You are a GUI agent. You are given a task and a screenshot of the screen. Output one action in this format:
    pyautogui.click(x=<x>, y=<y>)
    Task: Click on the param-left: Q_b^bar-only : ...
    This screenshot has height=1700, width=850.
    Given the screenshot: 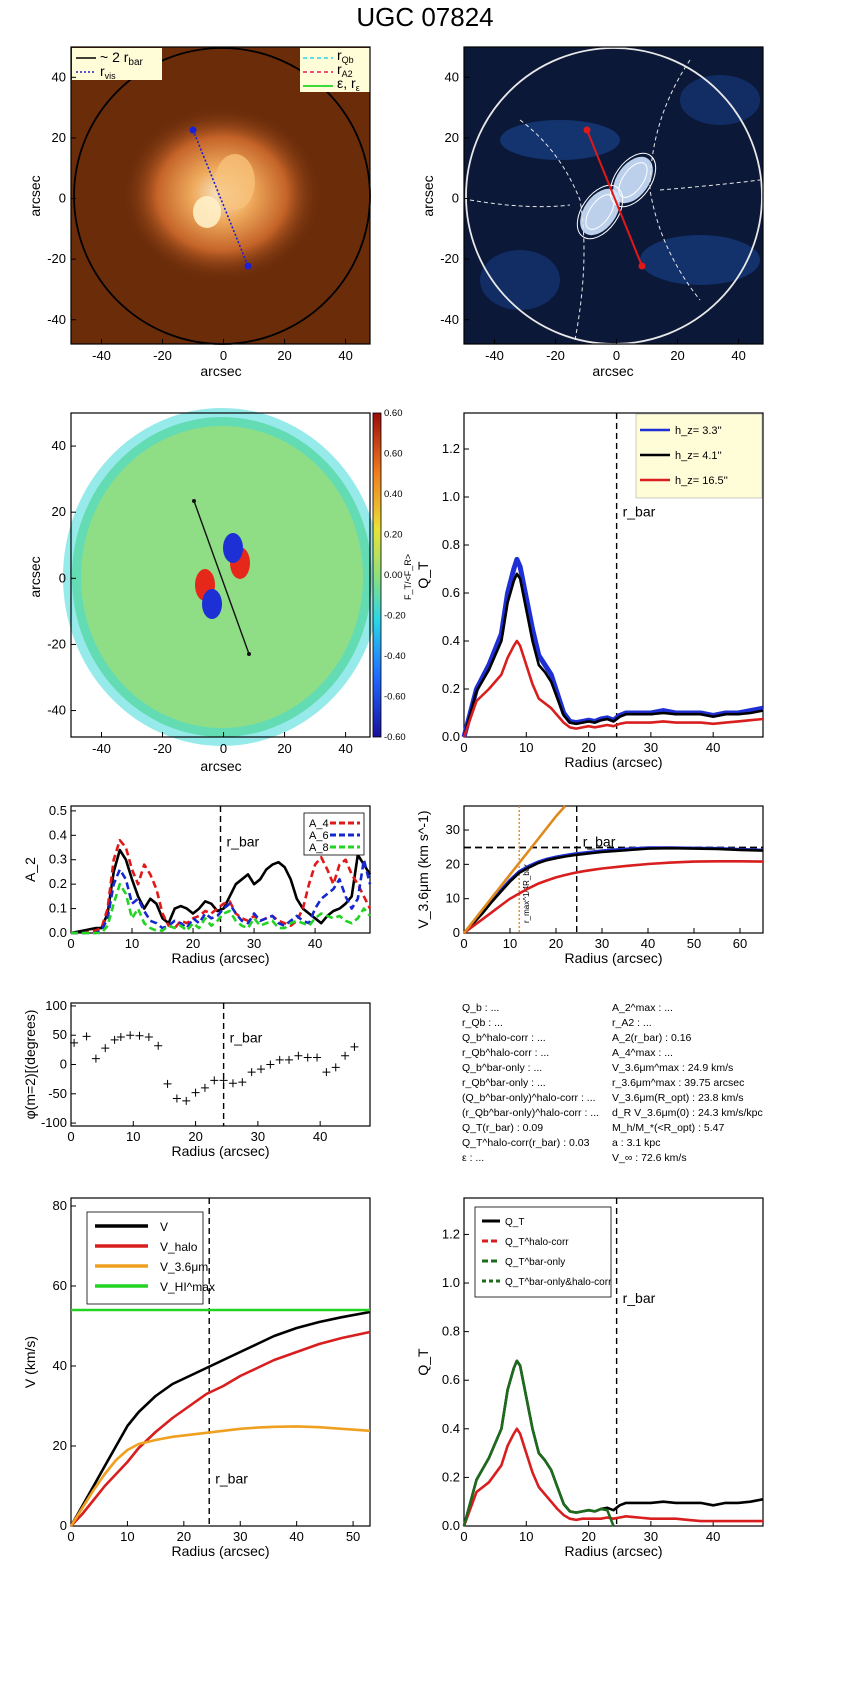 What is the action you would take?
    pyautogui.click(x=502, y=1068)
    